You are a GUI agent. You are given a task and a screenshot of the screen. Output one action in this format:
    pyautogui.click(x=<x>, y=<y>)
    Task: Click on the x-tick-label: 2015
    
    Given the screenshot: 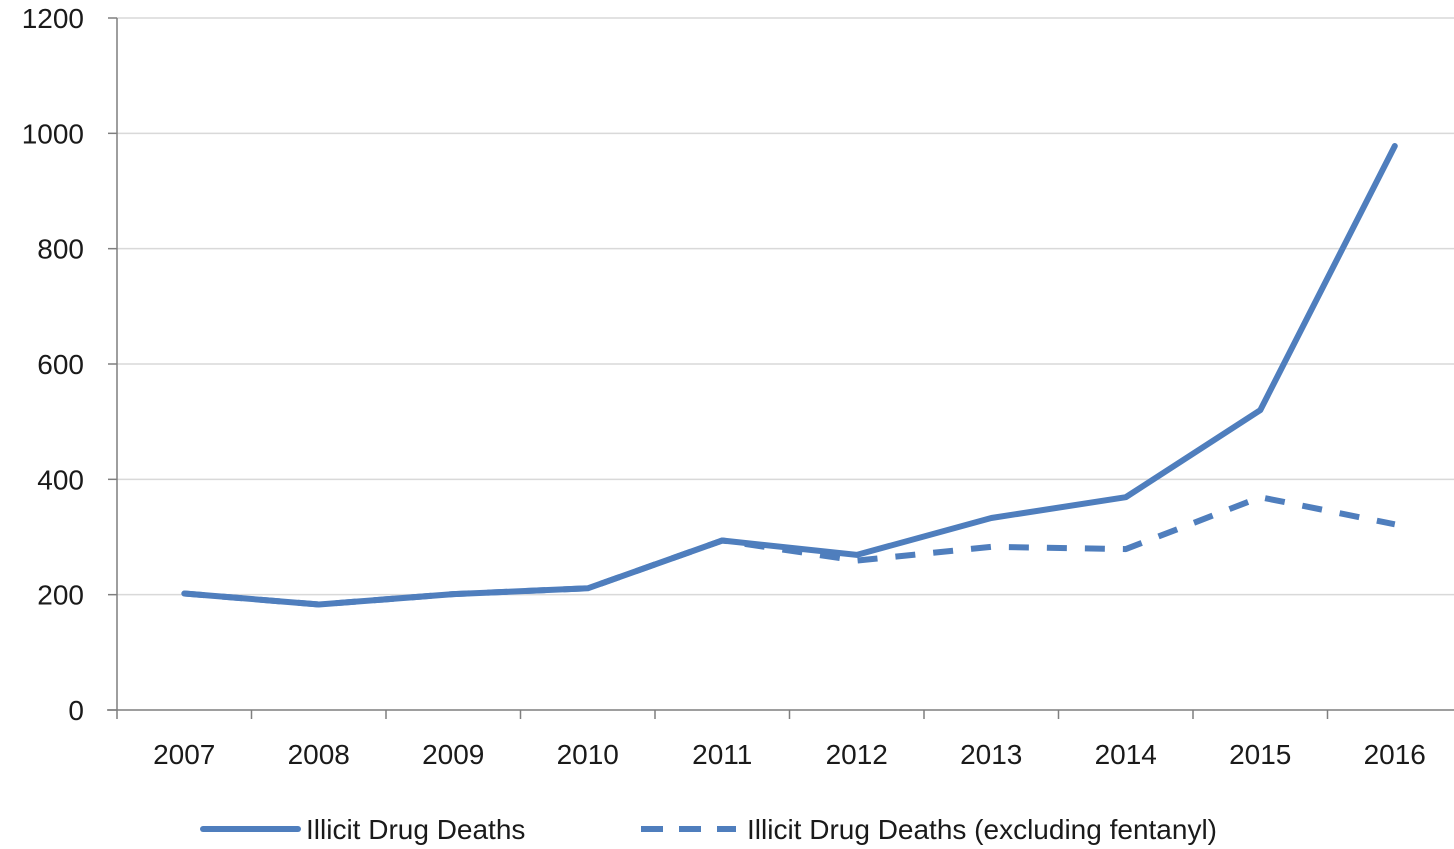 What is the action you would take?
    pyautogui.click(x=1260, y=754)
    